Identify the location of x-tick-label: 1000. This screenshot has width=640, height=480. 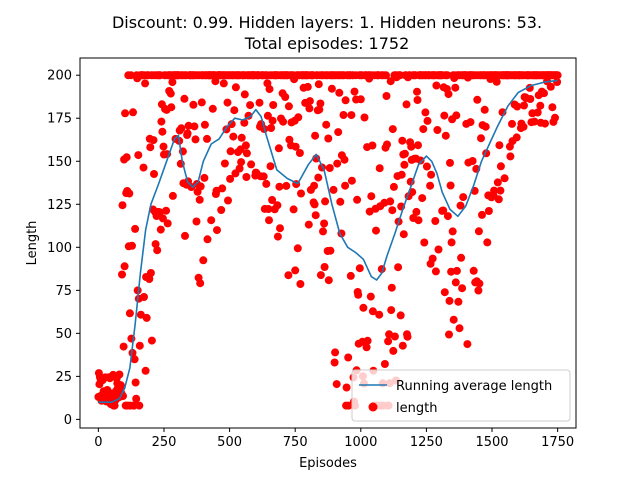
(360, 442).